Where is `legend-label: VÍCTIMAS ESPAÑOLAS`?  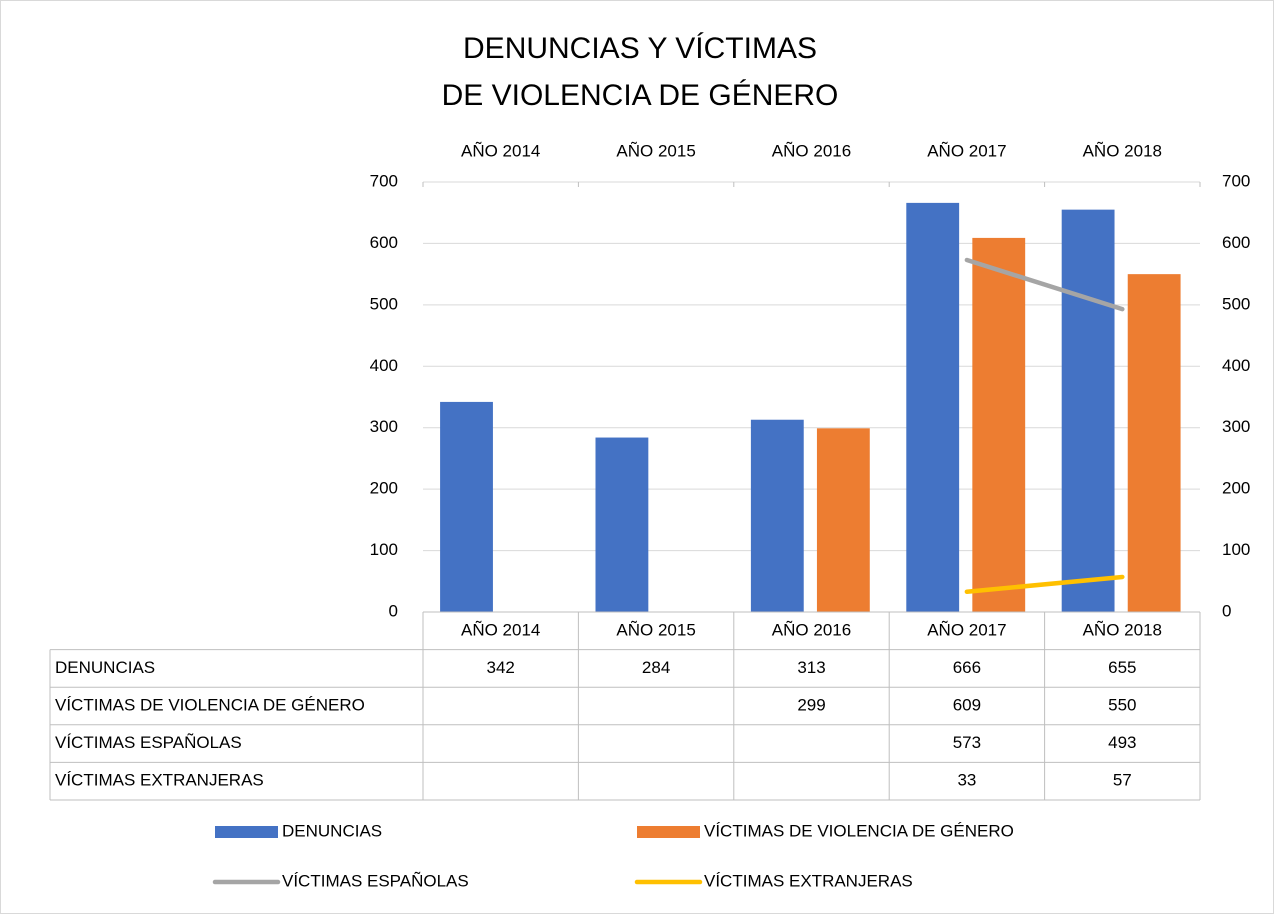 legend-label: VÍCTIMAS ESPAÑOLAS is located at coordinates (375, 880).